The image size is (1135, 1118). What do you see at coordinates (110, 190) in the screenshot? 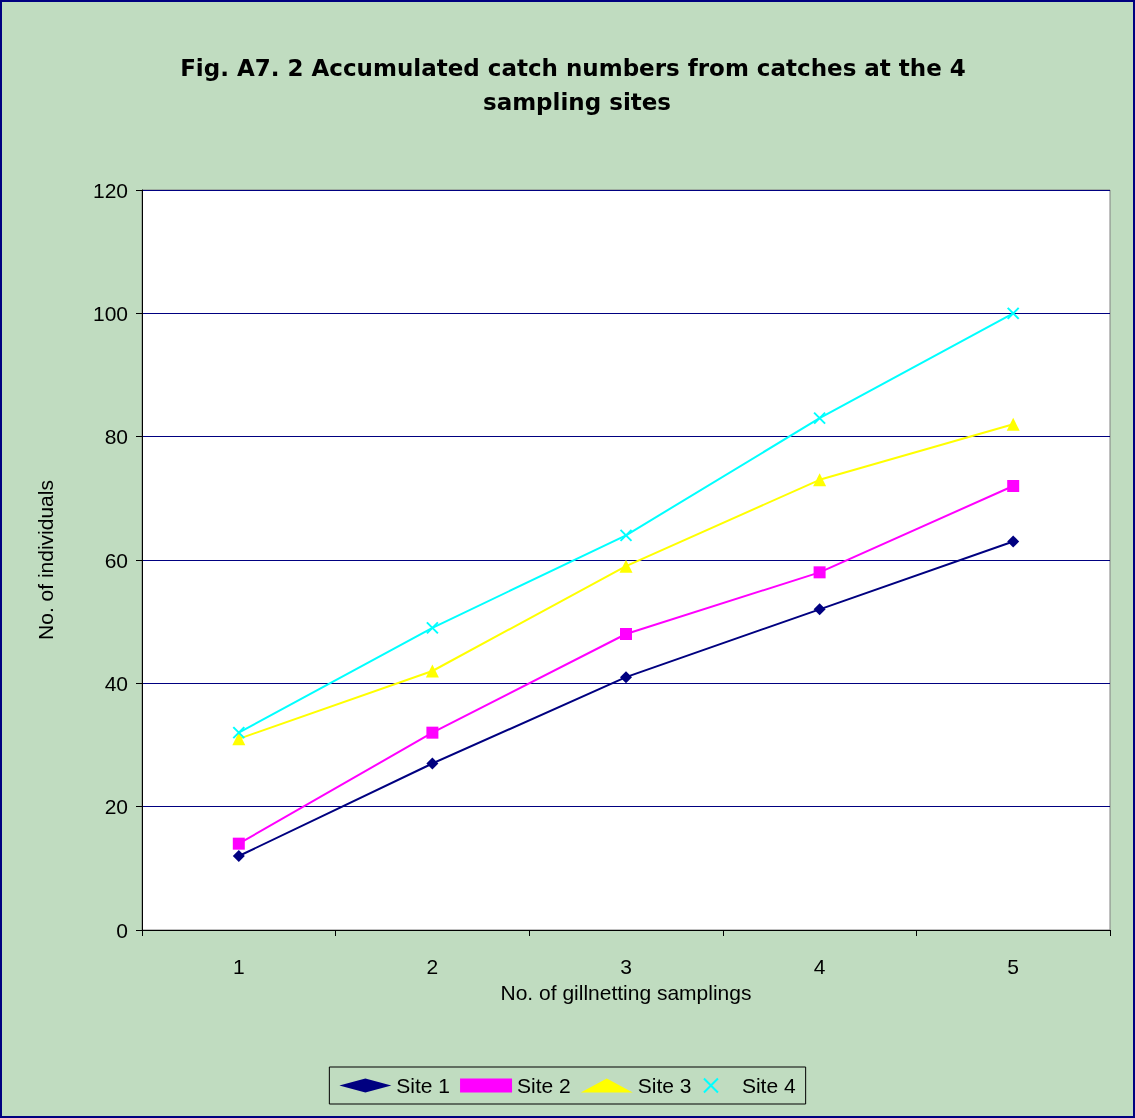
I see `y-tick-label: 120` at bounding box center [110, 190].